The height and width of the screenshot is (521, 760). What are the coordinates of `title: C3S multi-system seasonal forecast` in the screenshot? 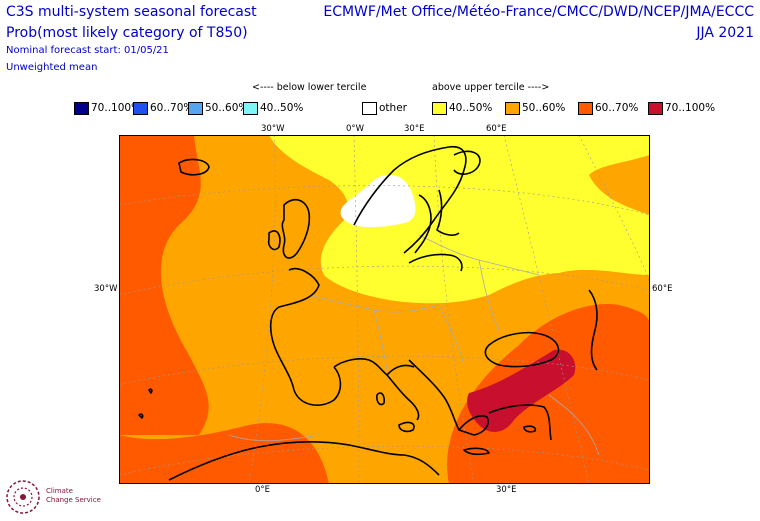 It's located at (131, 12).